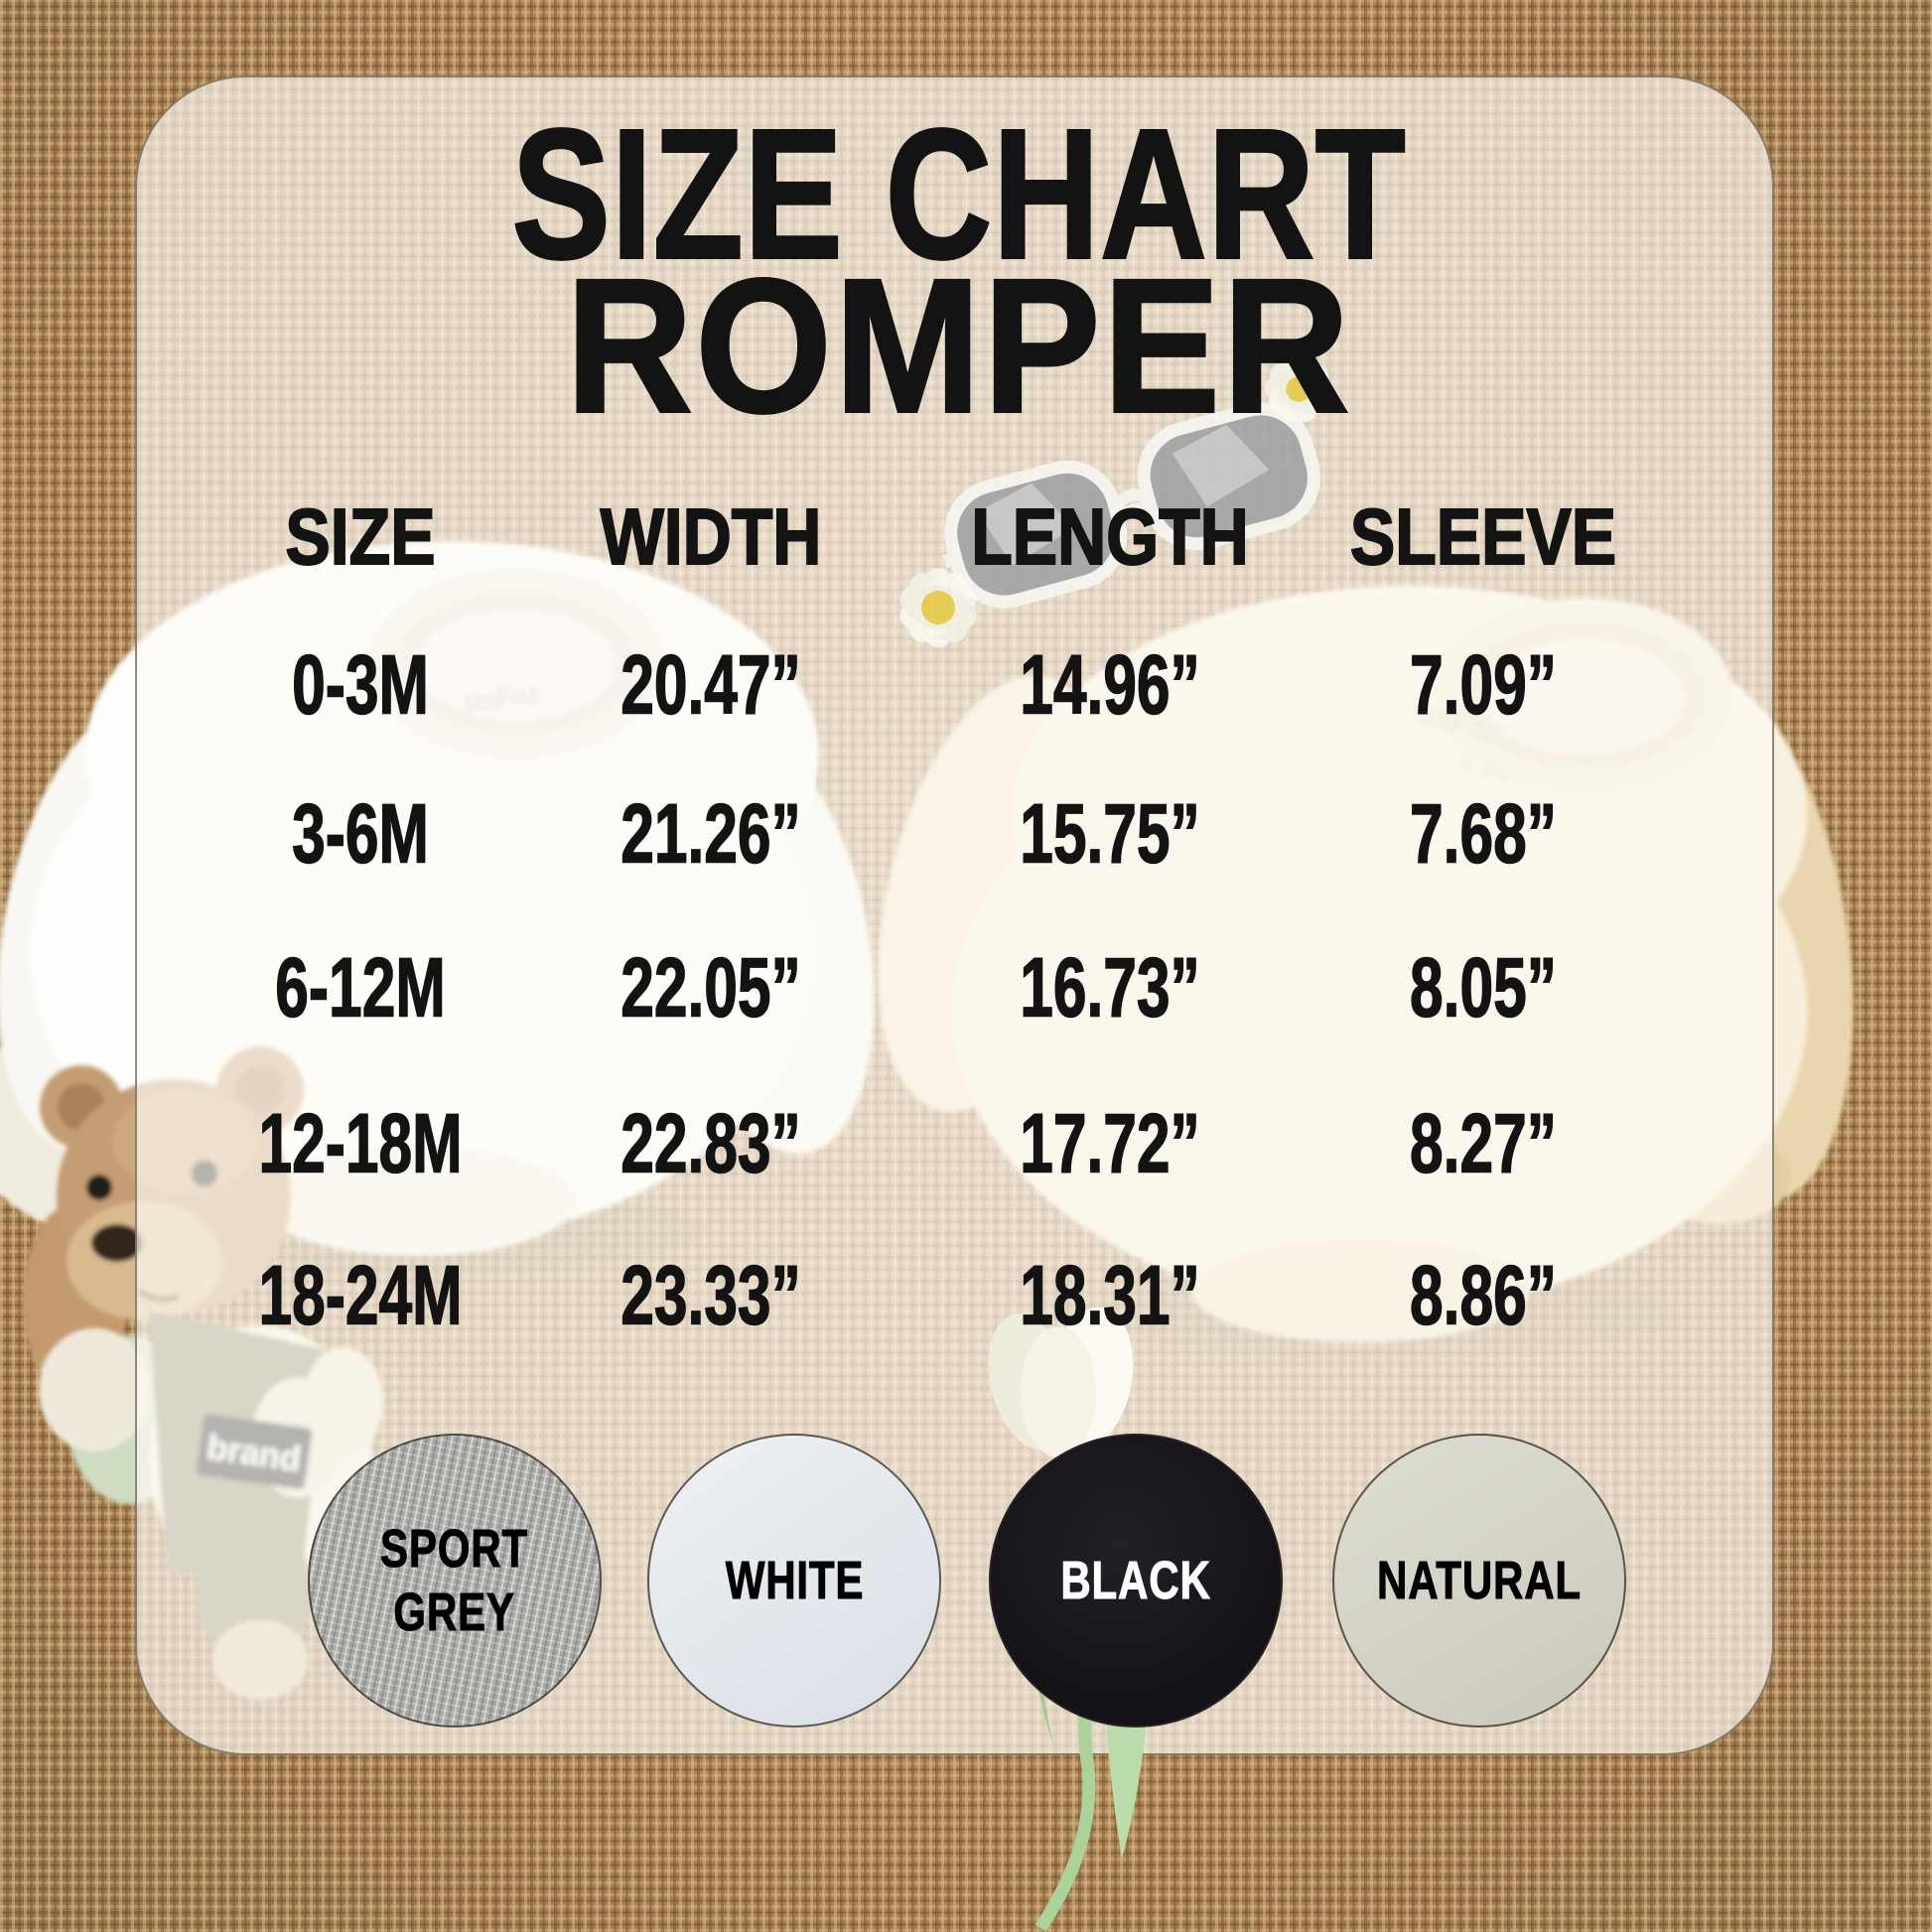  Describe the element at coordinates (711, 536) in the screenshot. I see `header-width: WIDTH` at that location.